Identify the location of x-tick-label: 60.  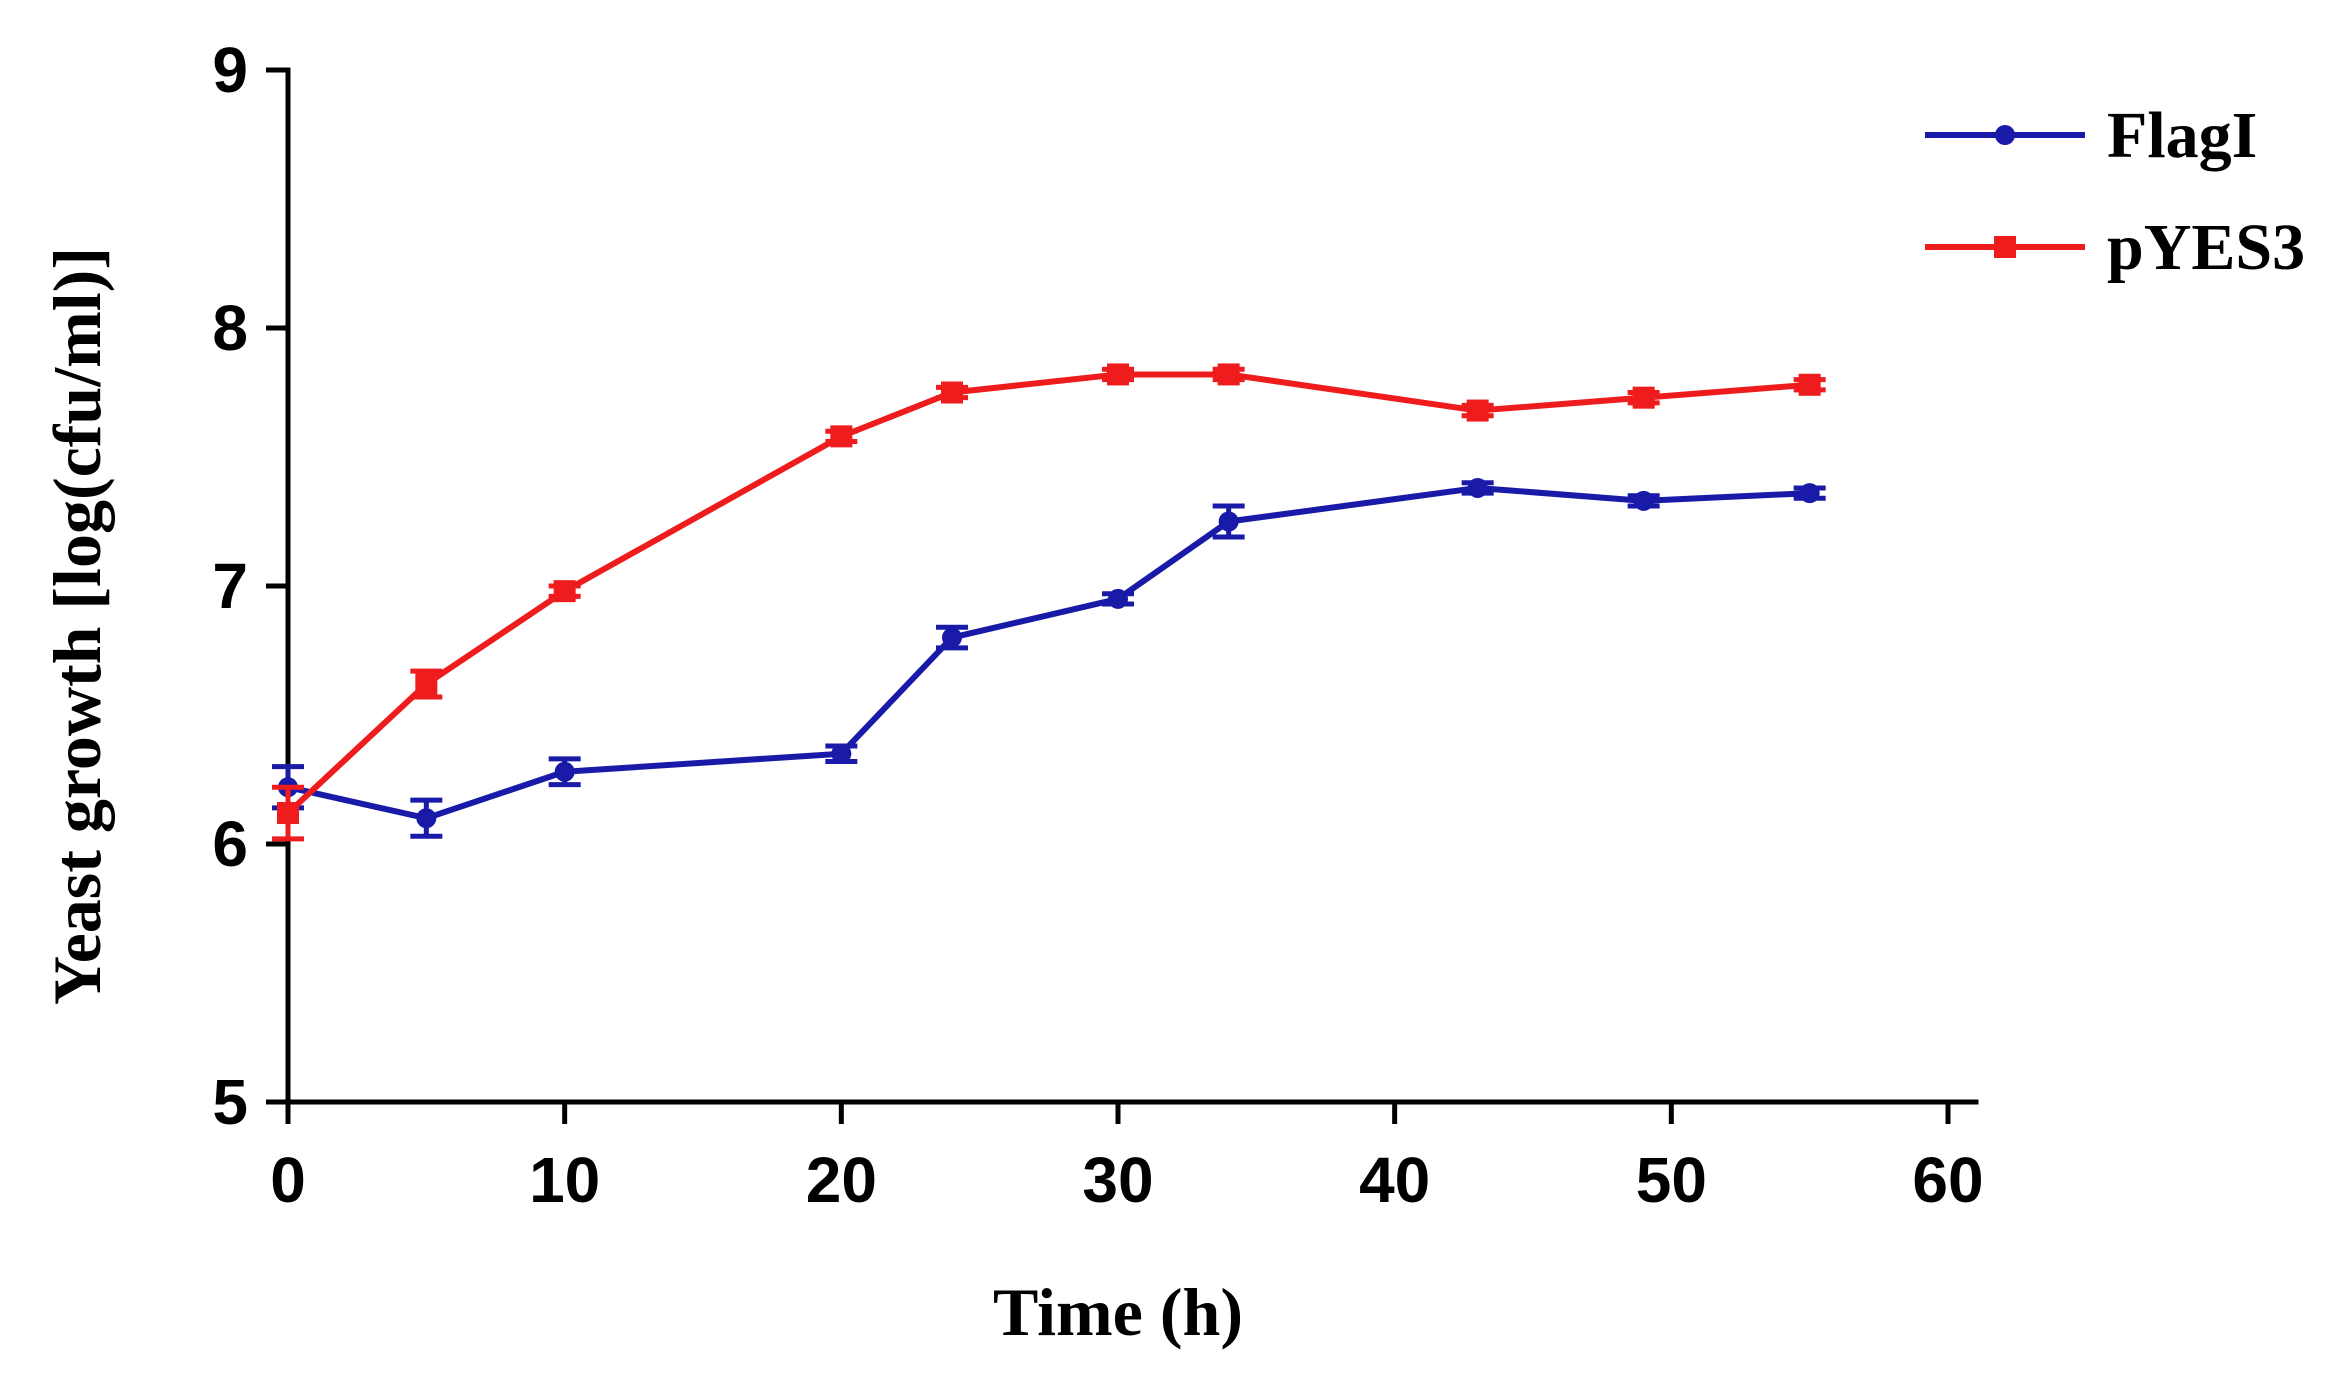
(1947, 1180).